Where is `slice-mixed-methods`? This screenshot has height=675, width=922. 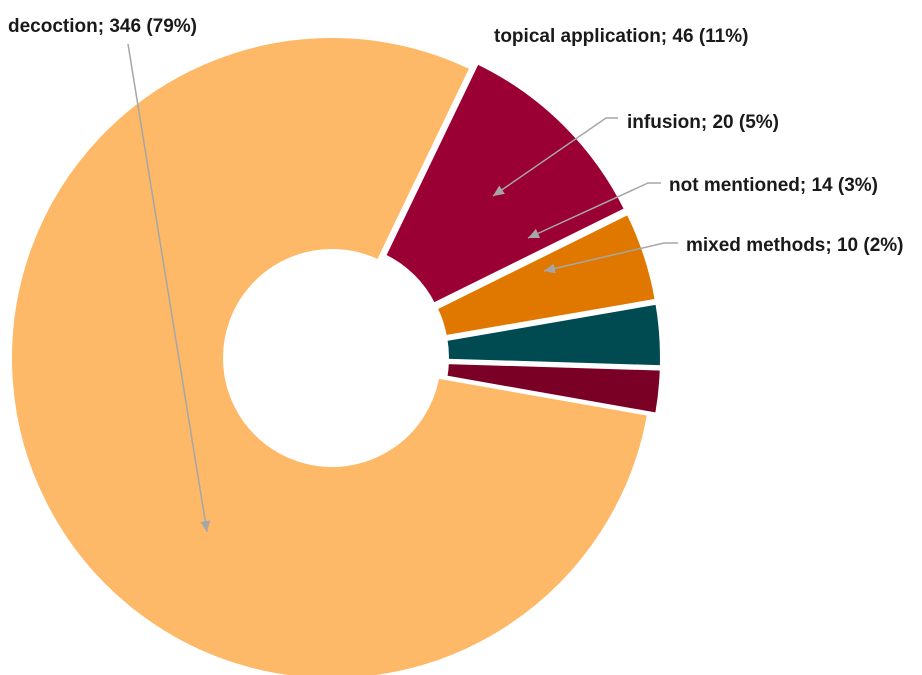
slice-mixed-methods is located at coordinates (553, 389).